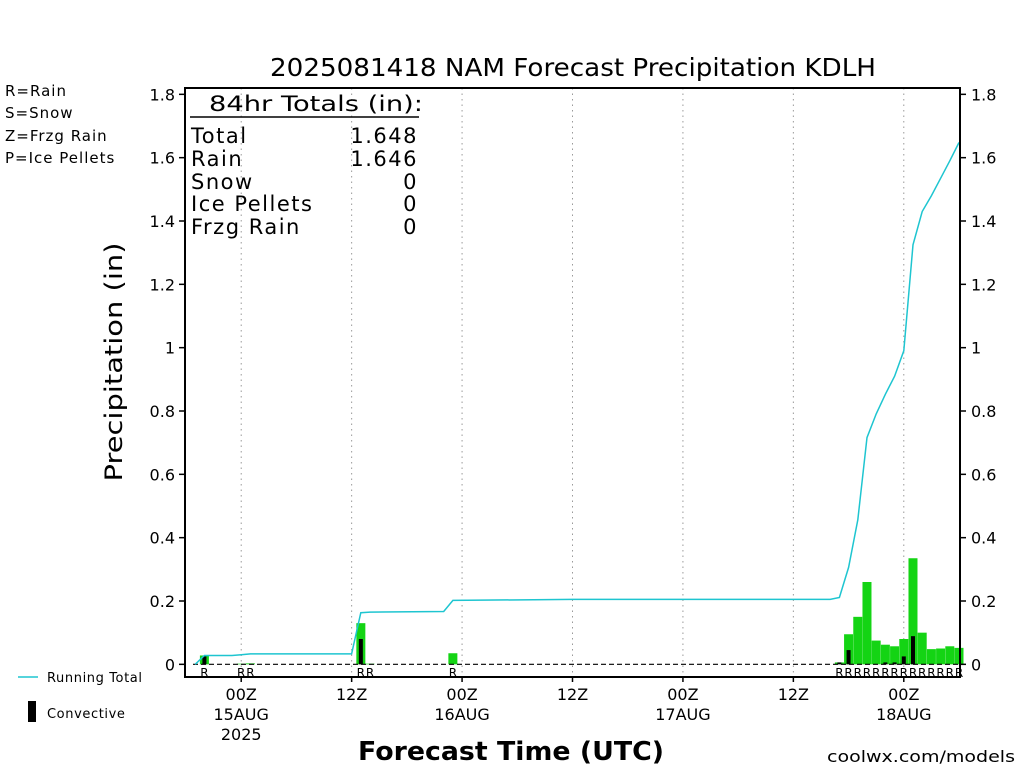 The image size is (1024, 768). I want to click on x-tick-date-label: 17AUG, so click(682, 714).